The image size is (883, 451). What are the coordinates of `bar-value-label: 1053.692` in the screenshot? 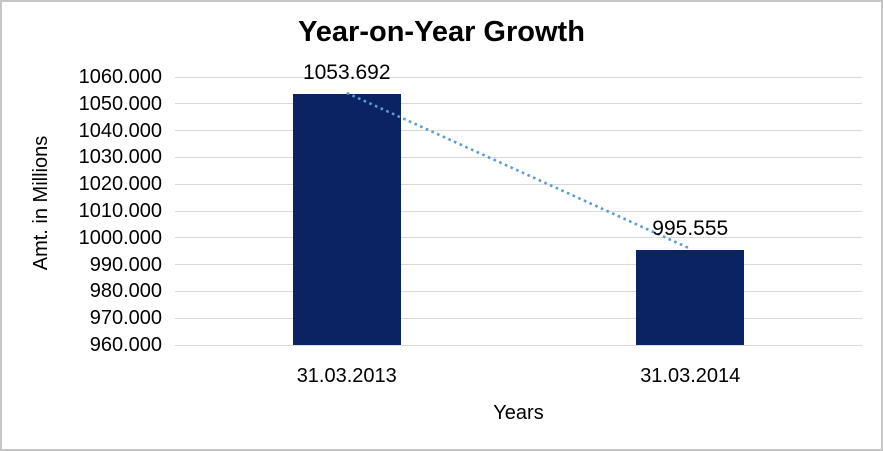 It's located at (346, 72).